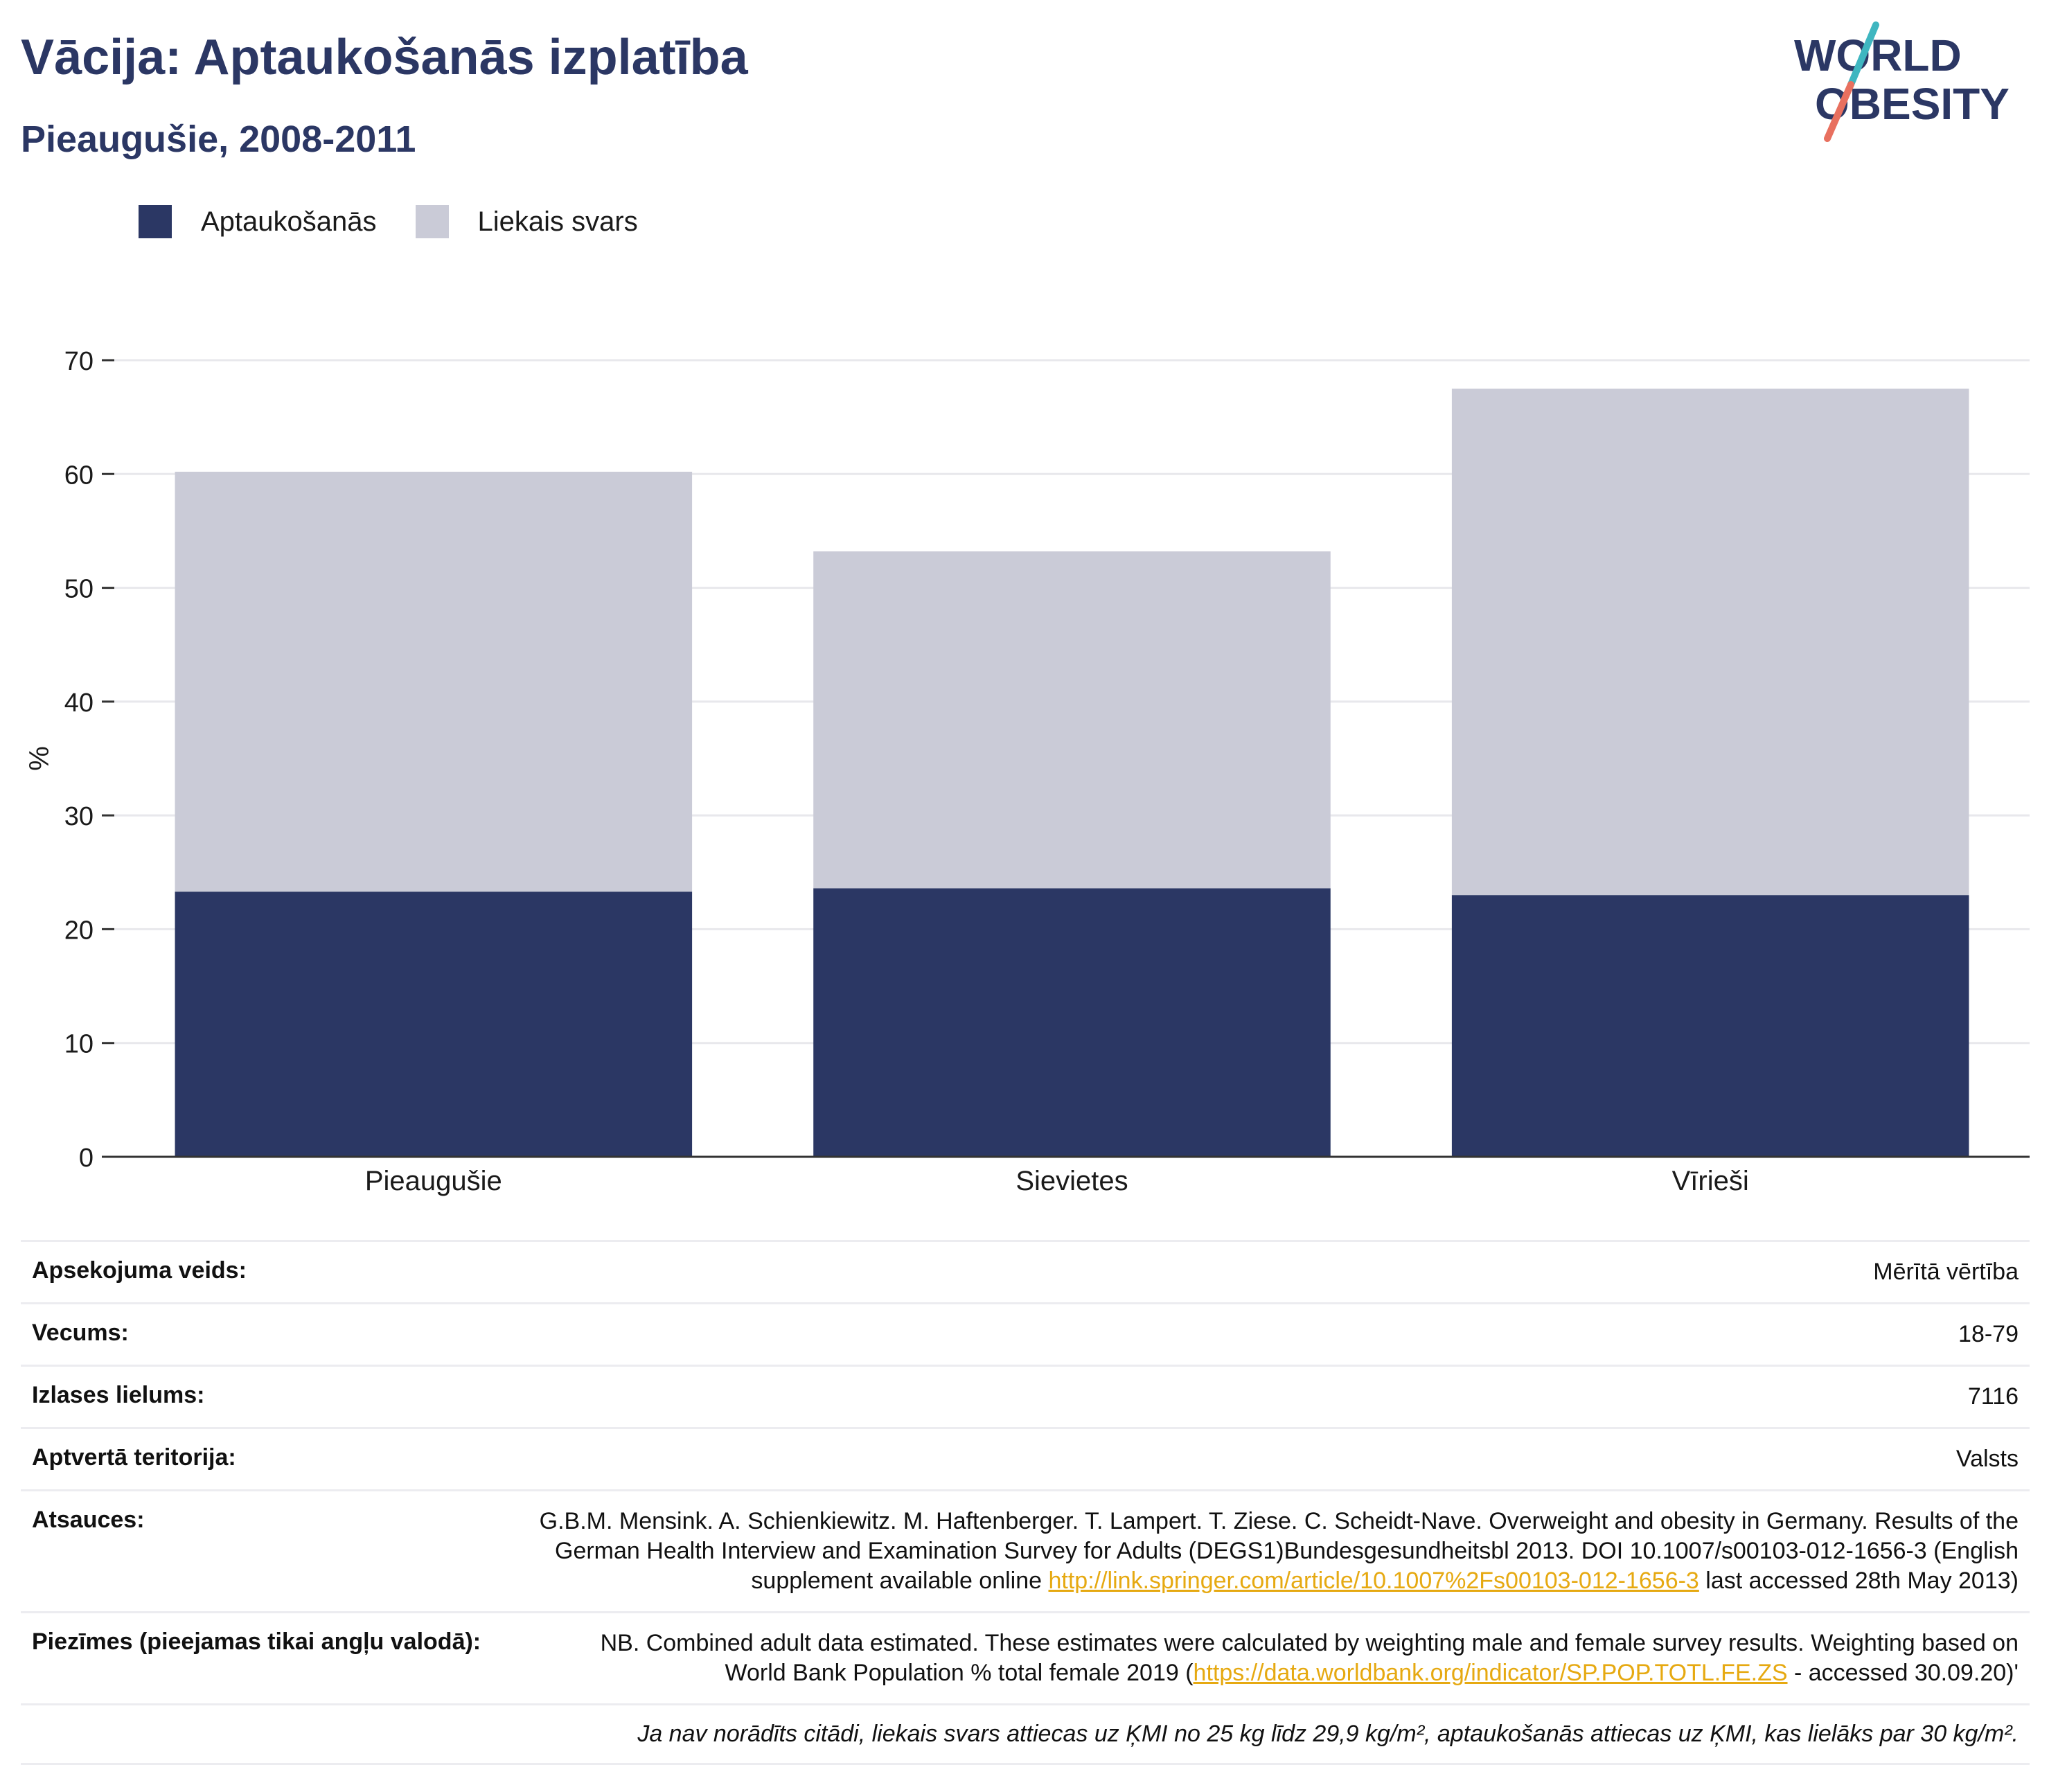 This screenshot has height=1792, width=2049. Describe the element at coordinates (79, 703) in the screenshot. I see `y-tick-label: 40` at that location.